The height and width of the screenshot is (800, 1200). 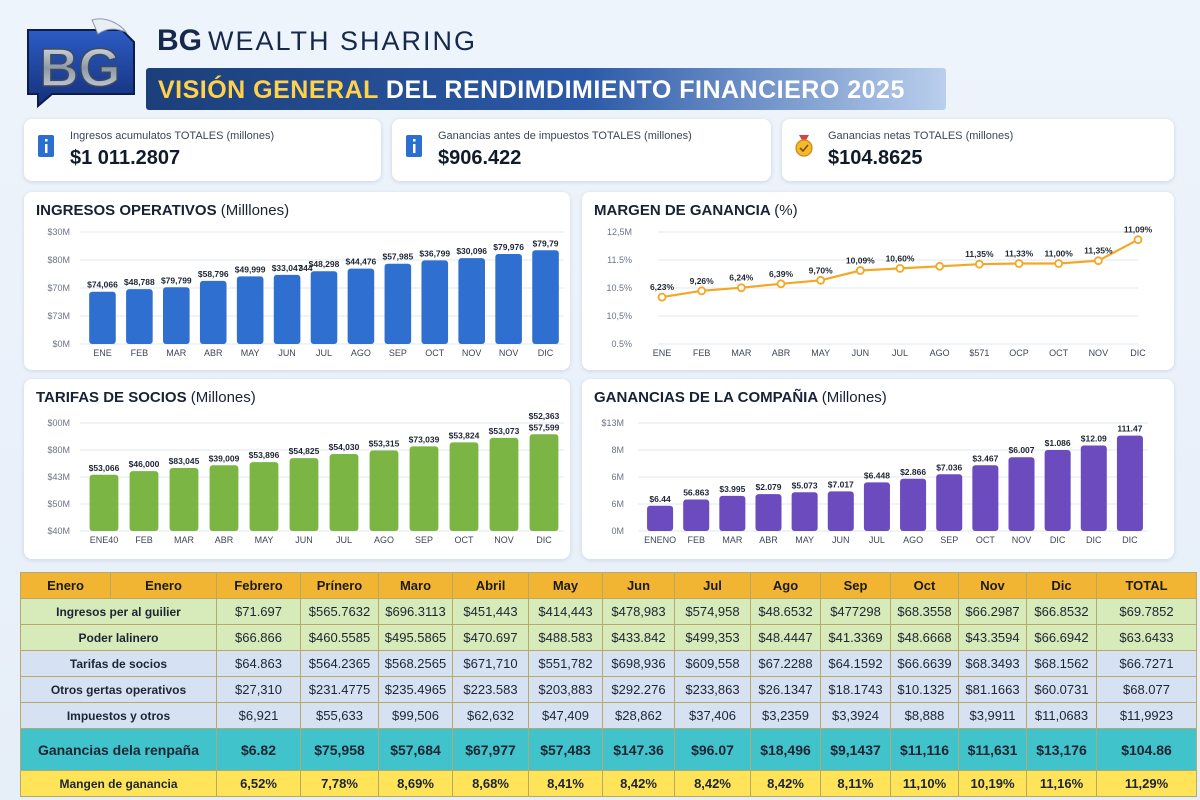 I want to click on data-label: 9,26%, so click(x=702, y=281).